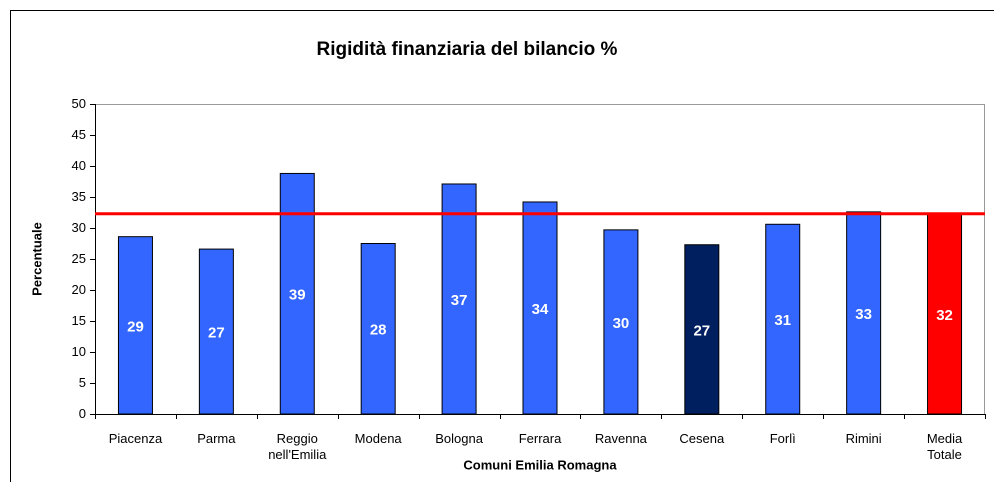  Describe the element at coordinates (297, 446) in the screenshot. I see `x-tick-label: Reggio nell'Emilia` at that location.